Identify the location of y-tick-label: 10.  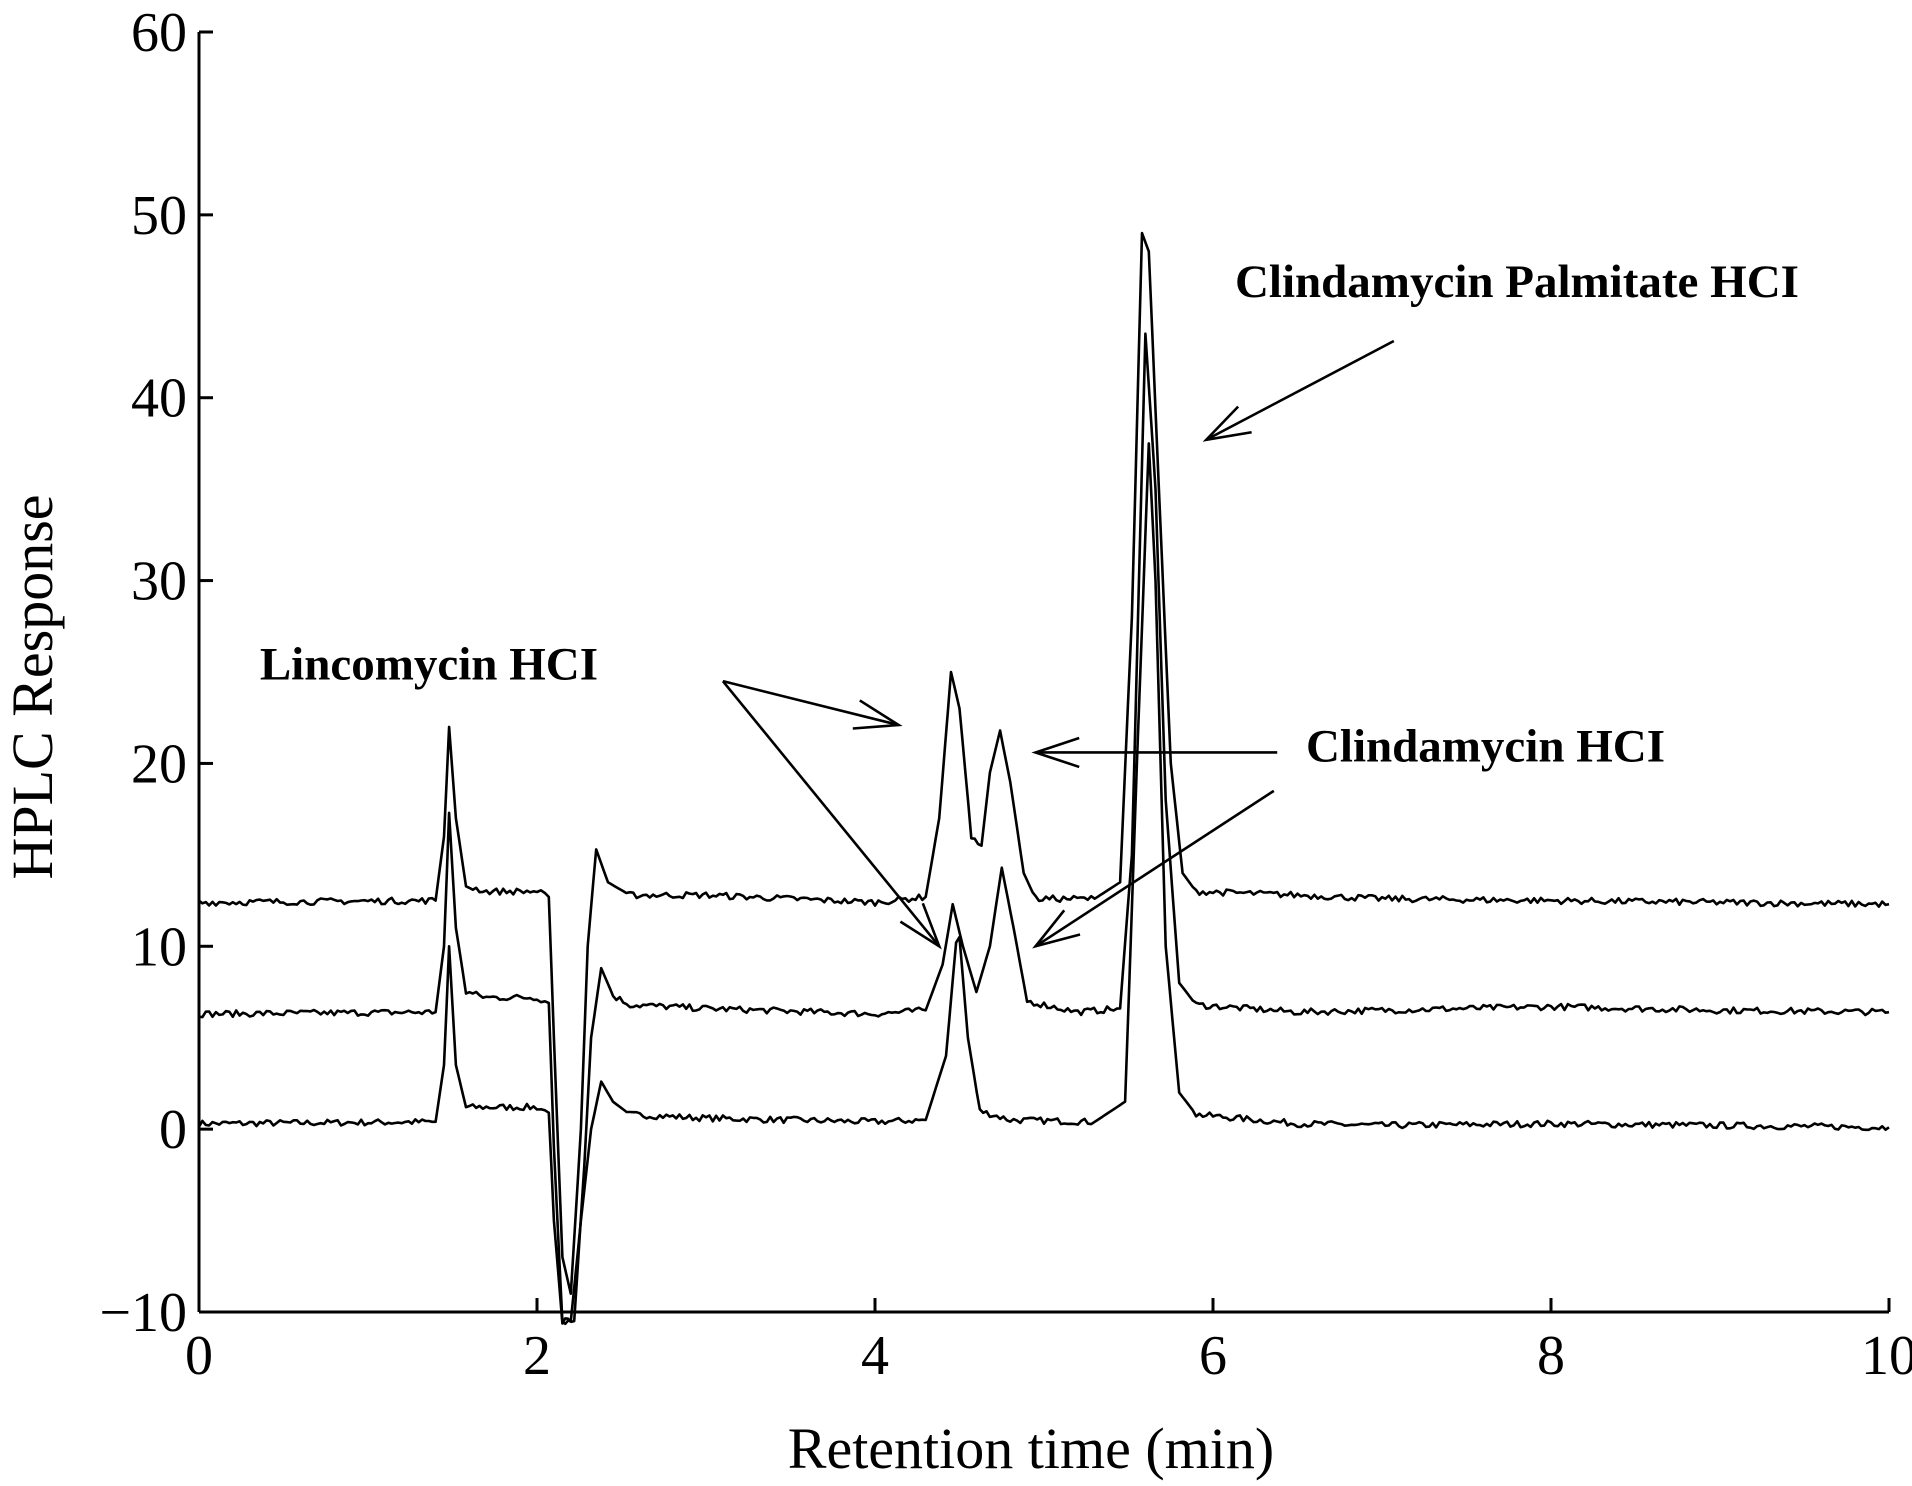
(159, 947).